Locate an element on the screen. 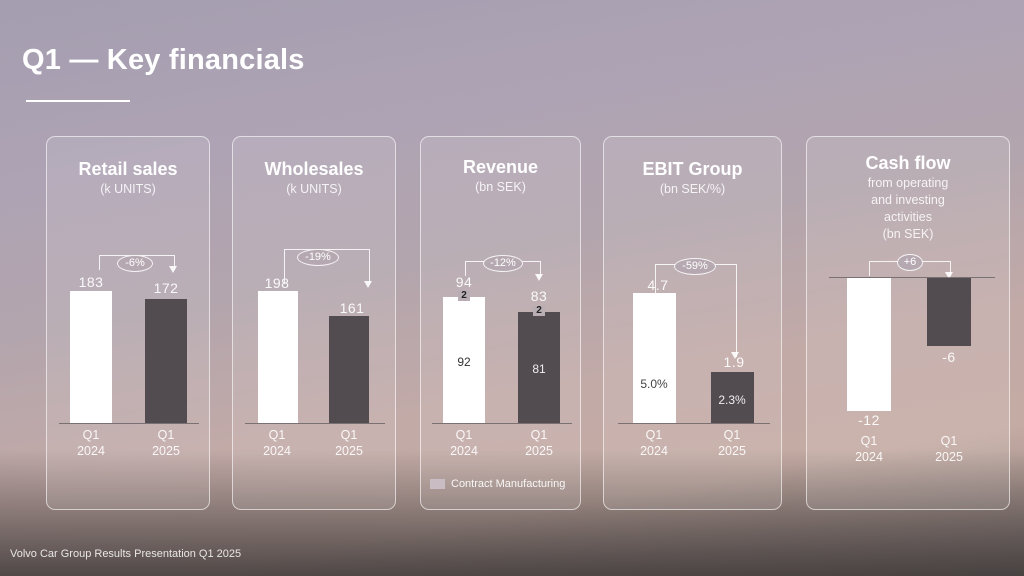 This screenshot has height=576, width=1024. bar-value: 1.9 is located at coordinates (734, 362).